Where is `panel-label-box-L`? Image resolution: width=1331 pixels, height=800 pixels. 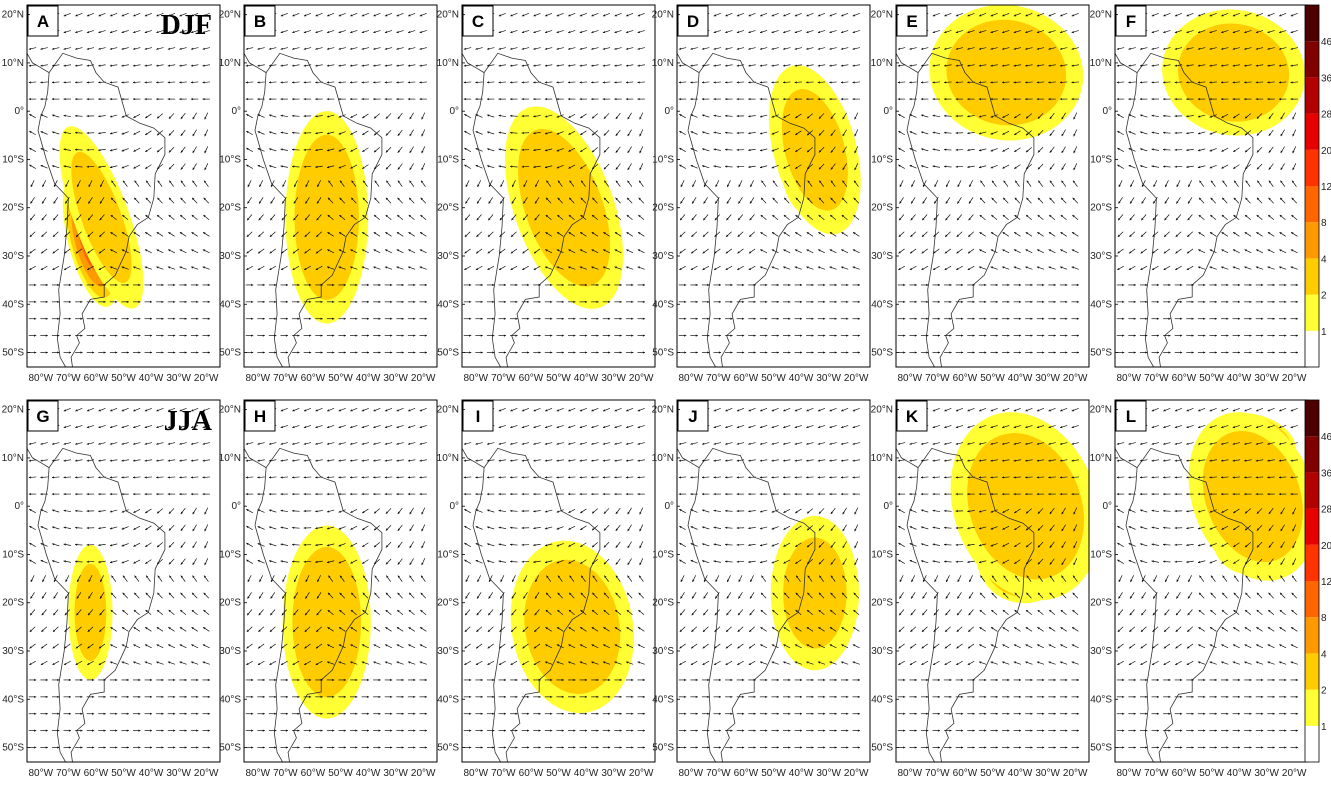 panel-label-box-L is located at coordinates (1131, 416).